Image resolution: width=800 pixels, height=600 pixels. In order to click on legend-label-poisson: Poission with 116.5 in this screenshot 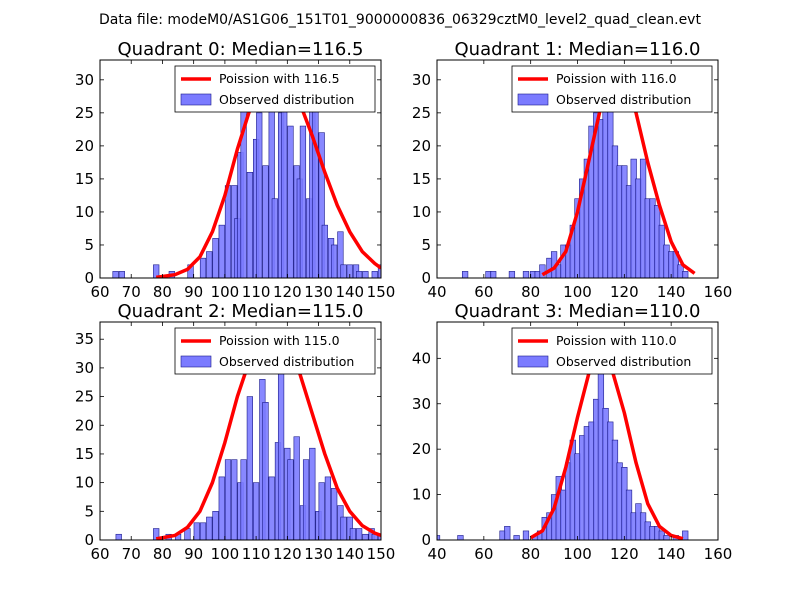, I will do `click(279, 78)`.